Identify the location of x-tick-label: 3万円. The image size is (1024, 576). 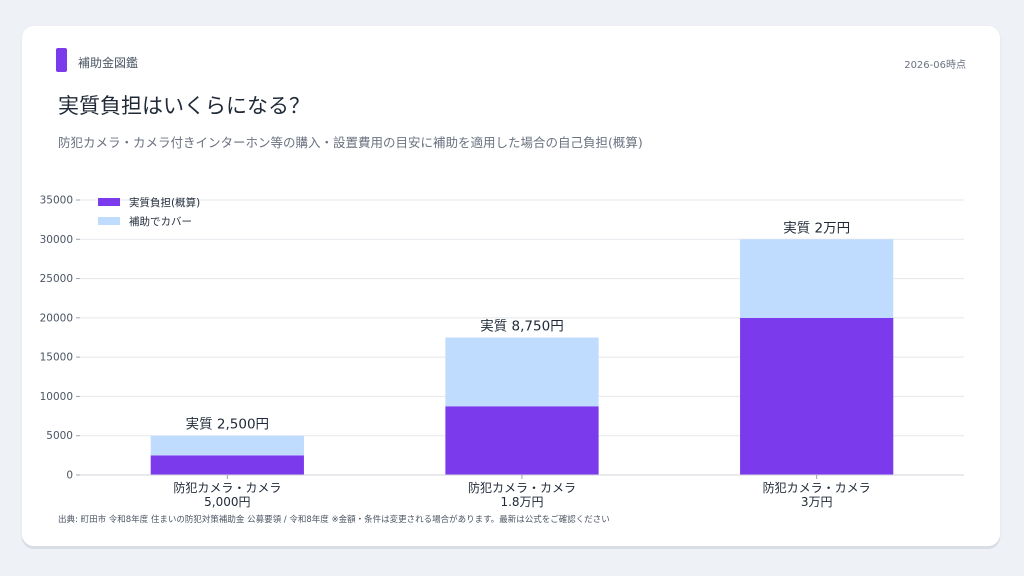
(817, 502).